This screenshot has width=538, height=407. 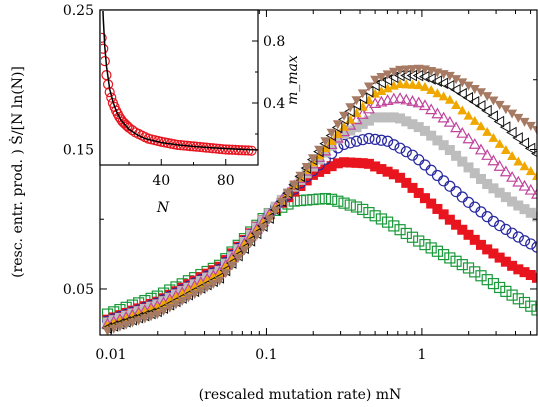 I want to click on main-x-tick-label: 1, so click(x=421, y=355).